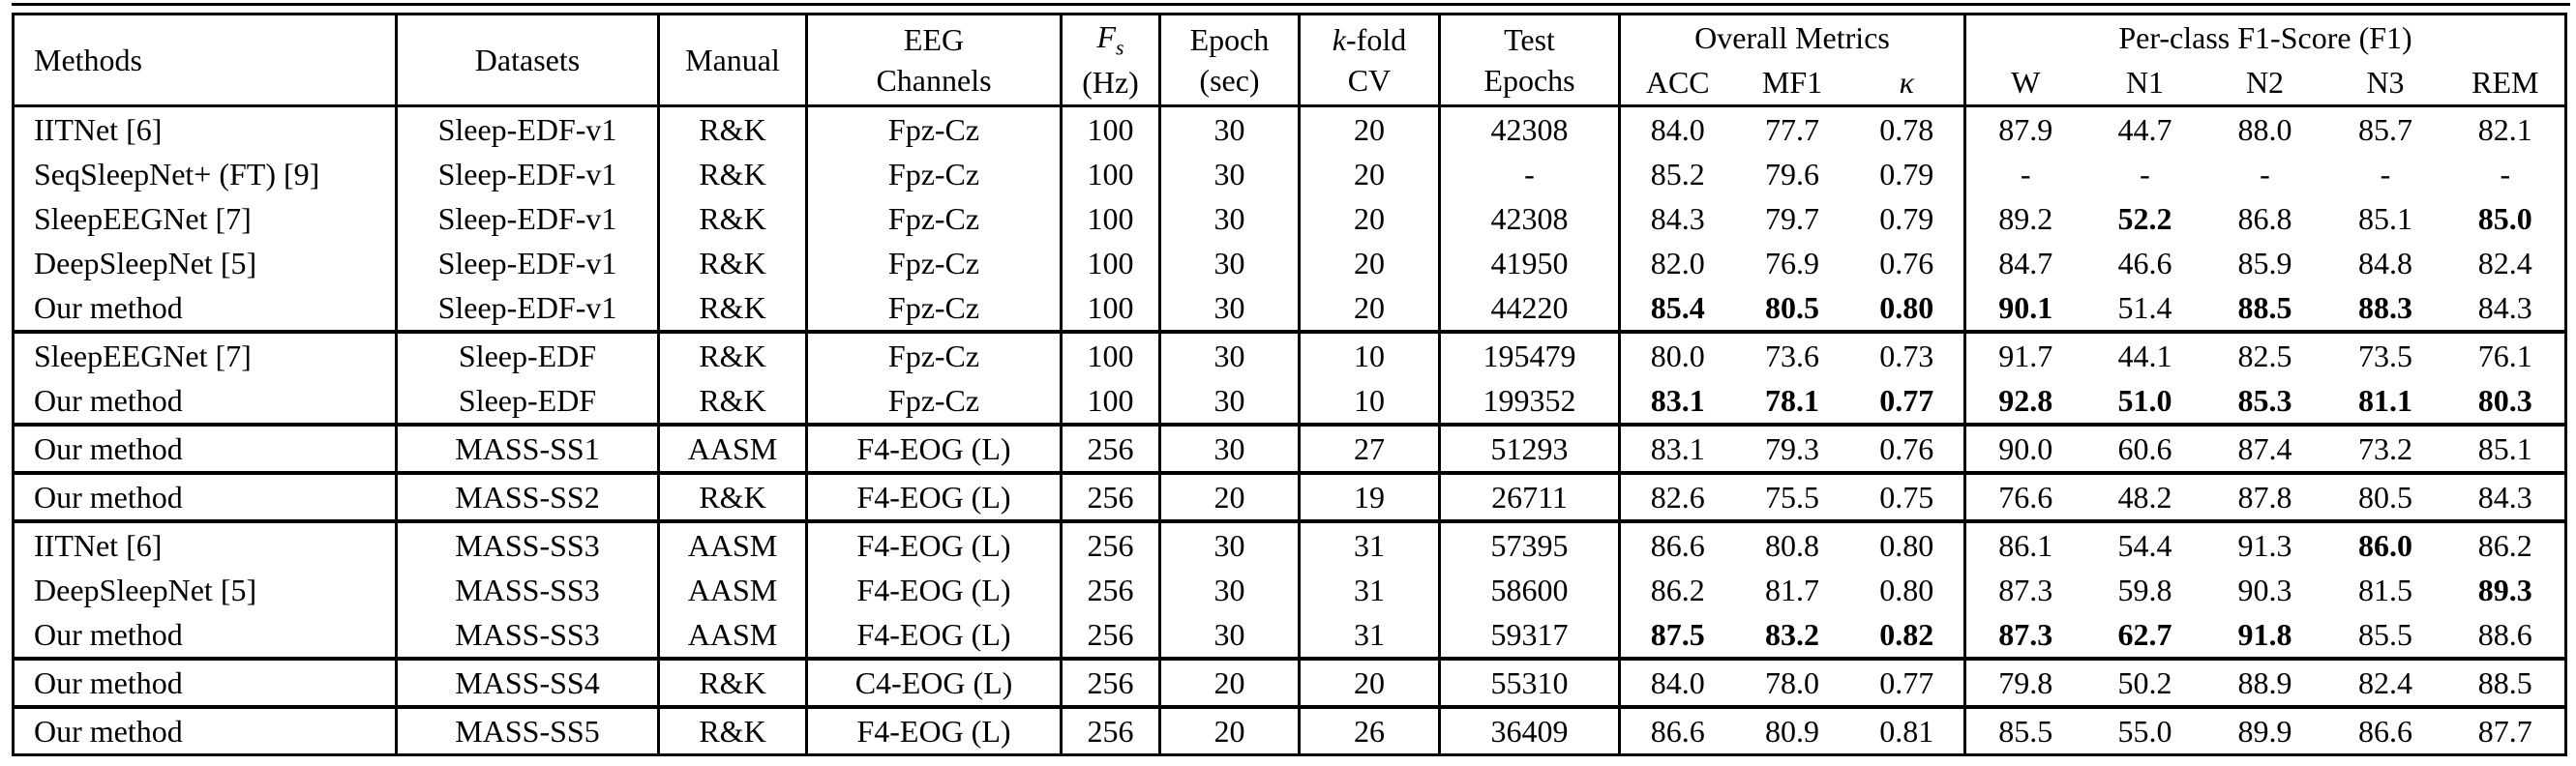  I want to click on cell-metric-n1: -, so click(2145, 174).